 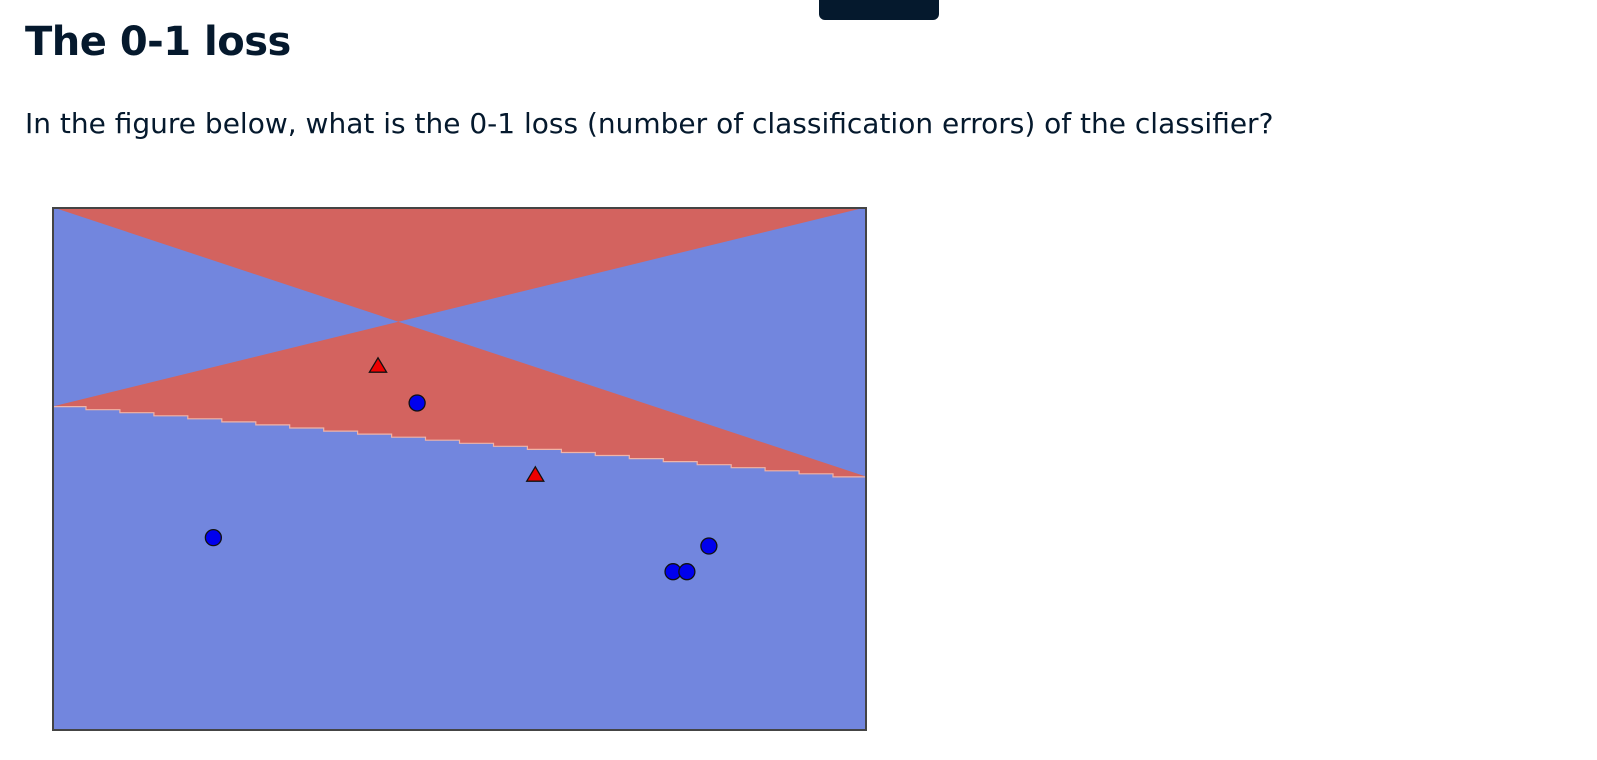 What do you see at coordinates (879, 10) in the screenshot?
I see `top-tab` at bounding box center [879, 10].